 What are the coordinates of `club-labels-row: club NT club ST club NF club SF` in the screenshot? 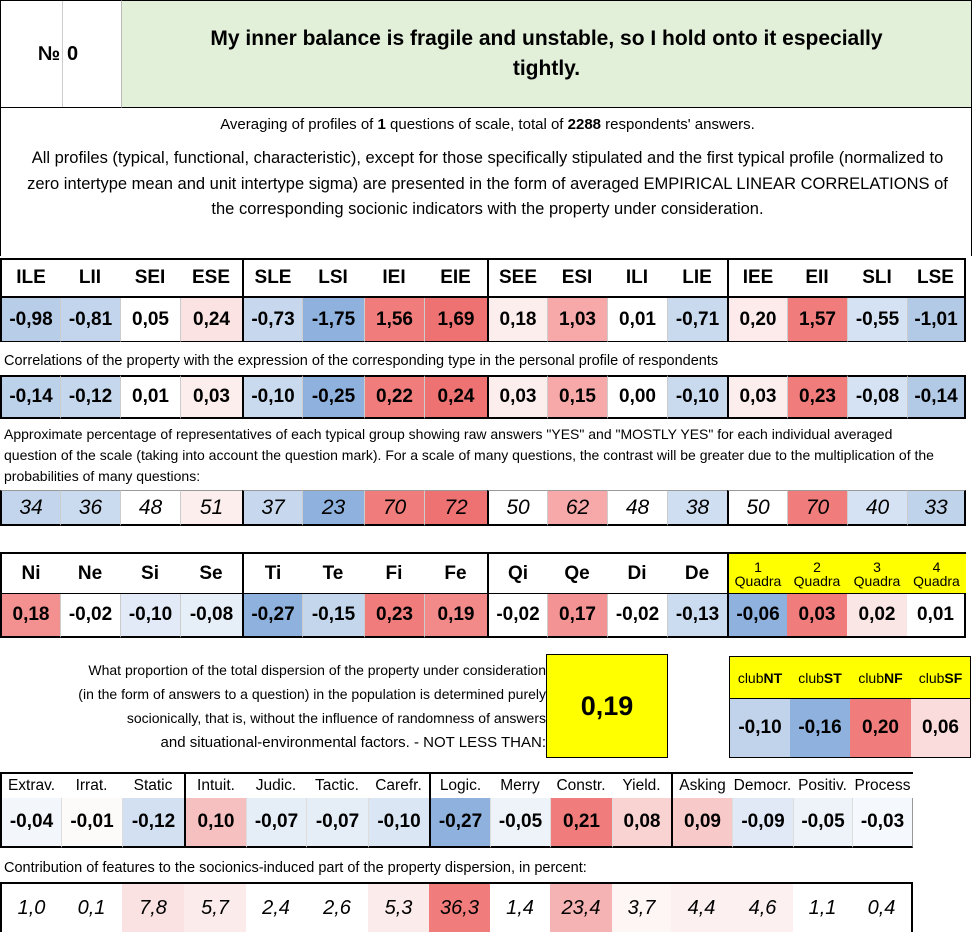 It's located at (850, 678).